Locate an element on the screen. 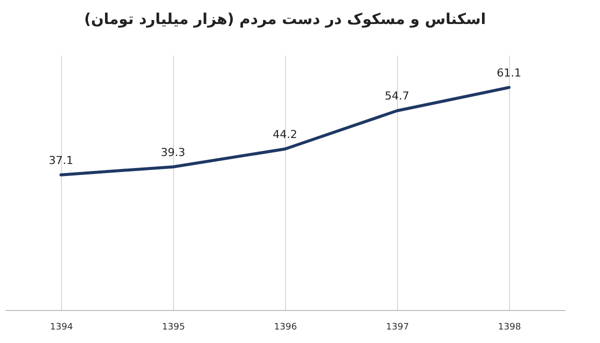  x-tick-label: 1397 is located at coordinates (397, 327).